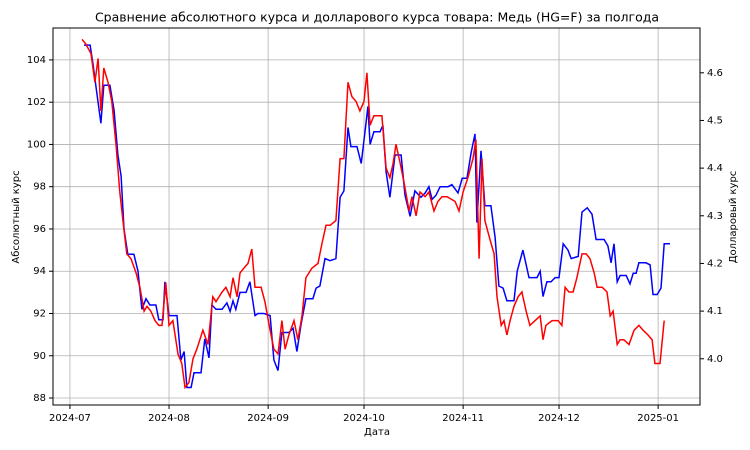 The image size is (750, 450). What do you see at coordinates (39, 313) in the screenshot?
I see `y-tick-label: 92` at bounding box center [39, 313].